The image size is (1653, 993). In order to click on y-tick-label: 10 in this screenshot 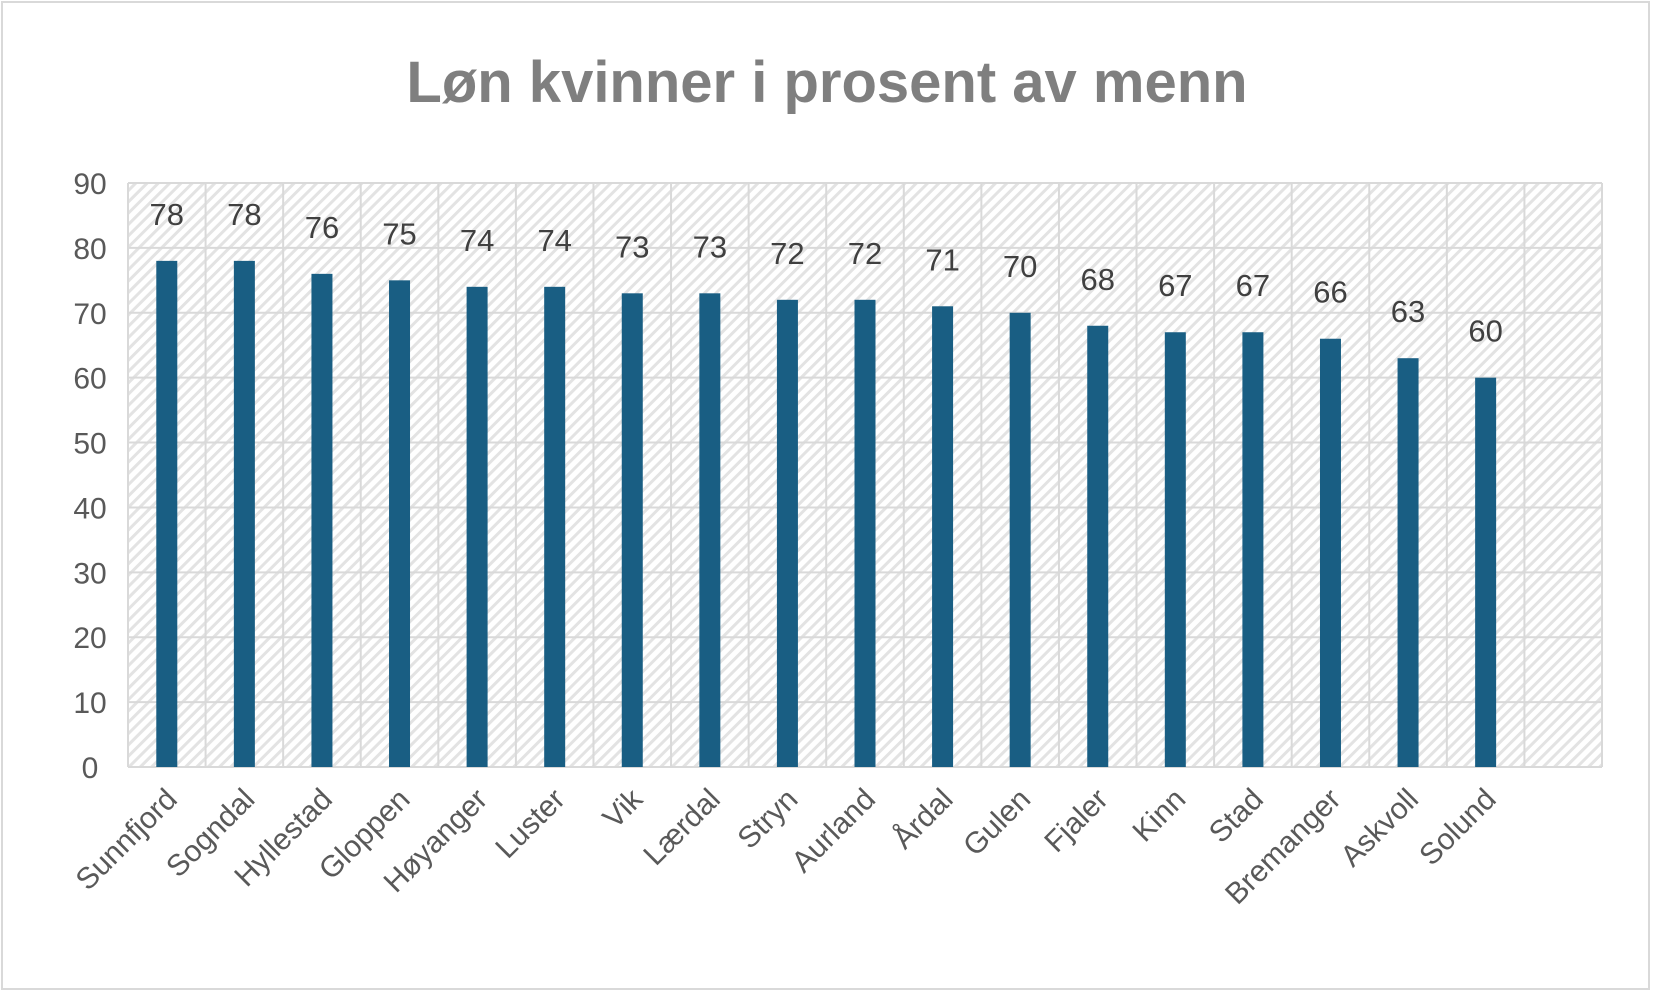, I will do `click(89, 703)`.